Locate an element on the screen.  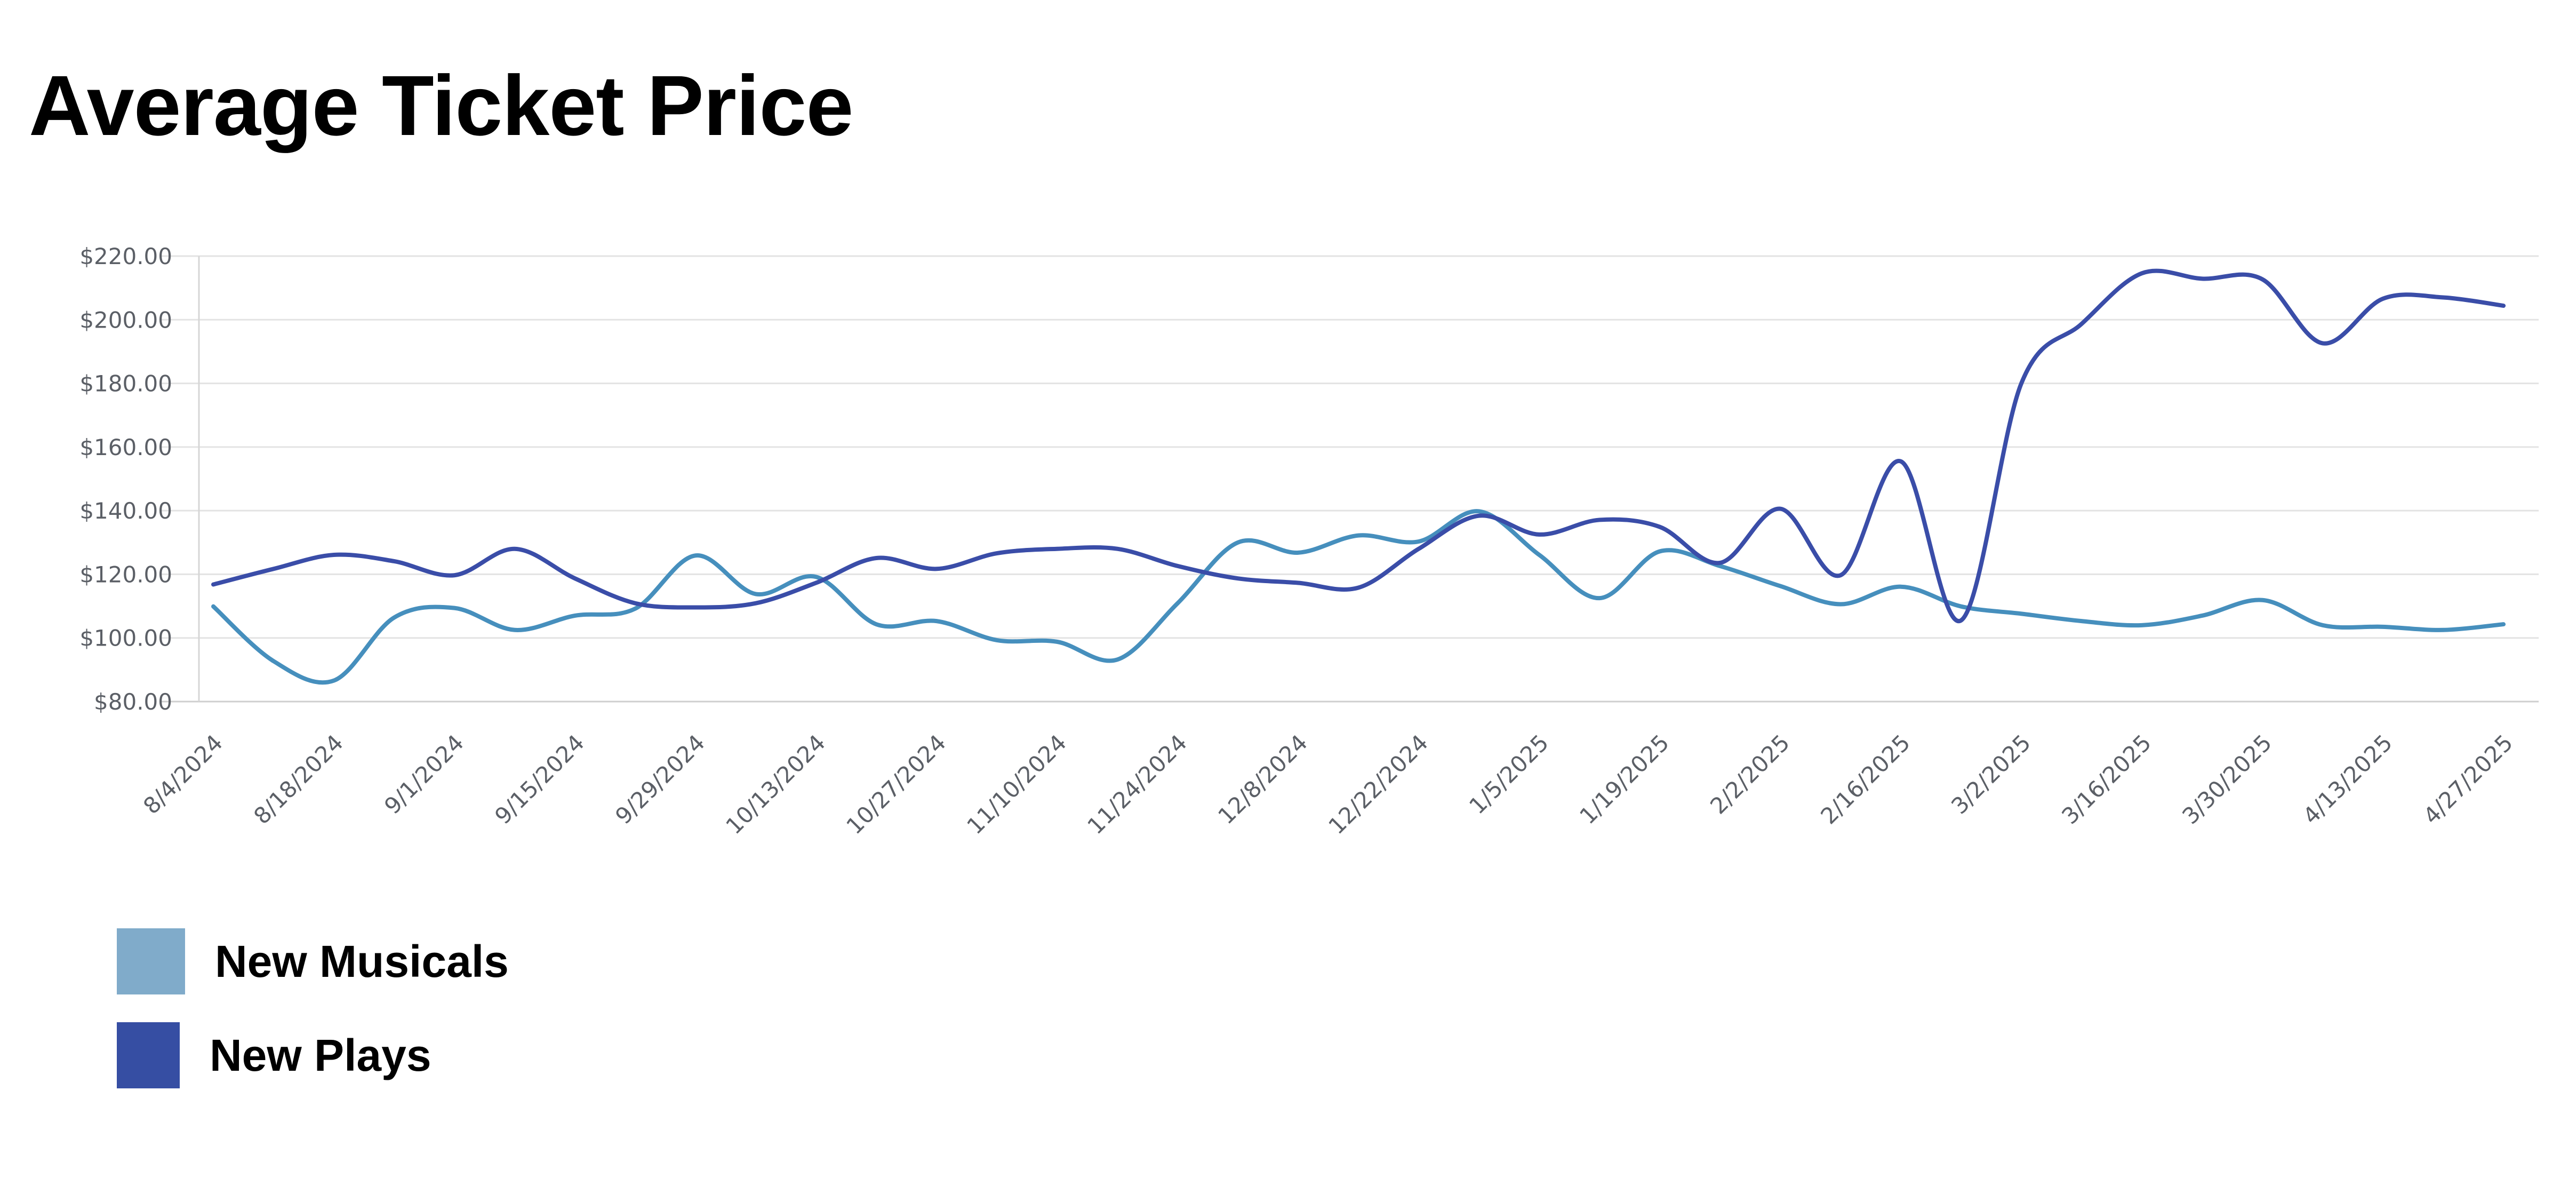
legend-label: New Plays is located at coordinates (320, 1055).